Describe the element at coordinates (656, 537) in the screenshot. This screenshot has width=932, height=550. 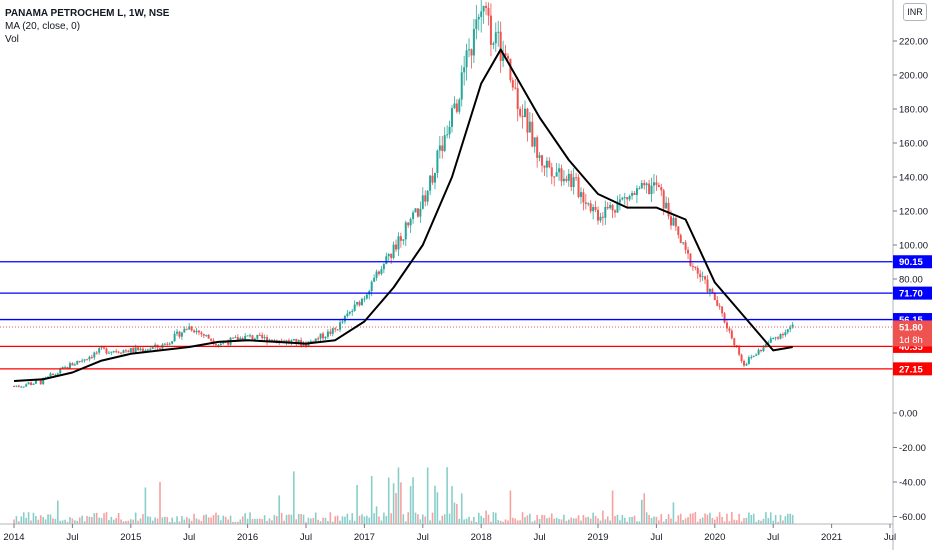
I see `time-tick-label: Jul` at that location.